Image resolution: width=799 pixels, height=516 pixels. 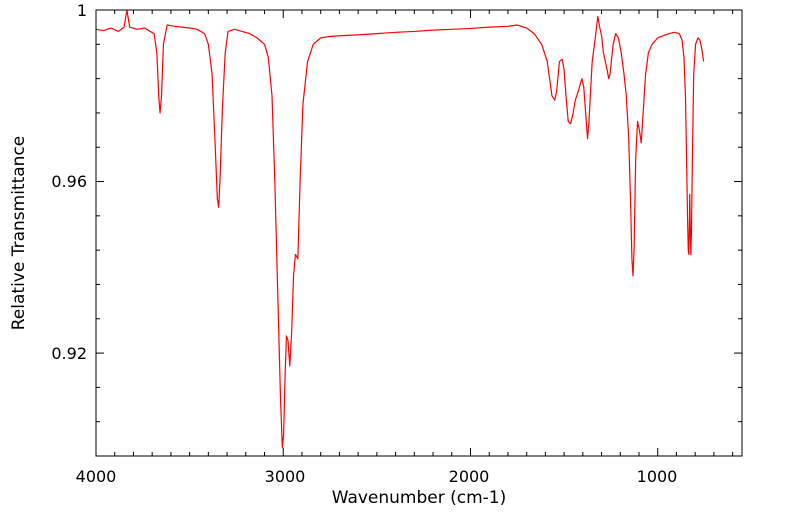 What do you see at coordinates (657, 476) in the screenshot?
I see `x-tick-label-4: 1000` at bounding box center [657, 476].